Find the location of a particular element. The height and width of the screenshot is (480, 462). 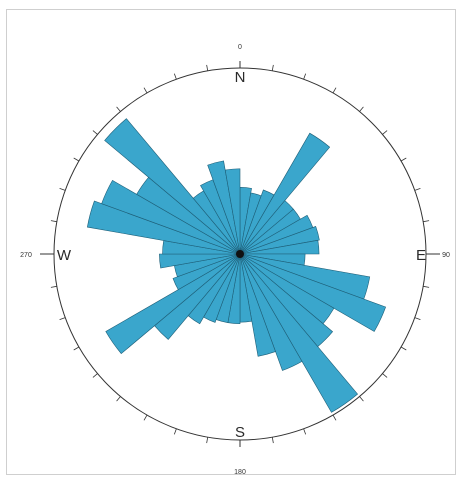

degree-label-north: 0 is located at coordinates (240, 47).